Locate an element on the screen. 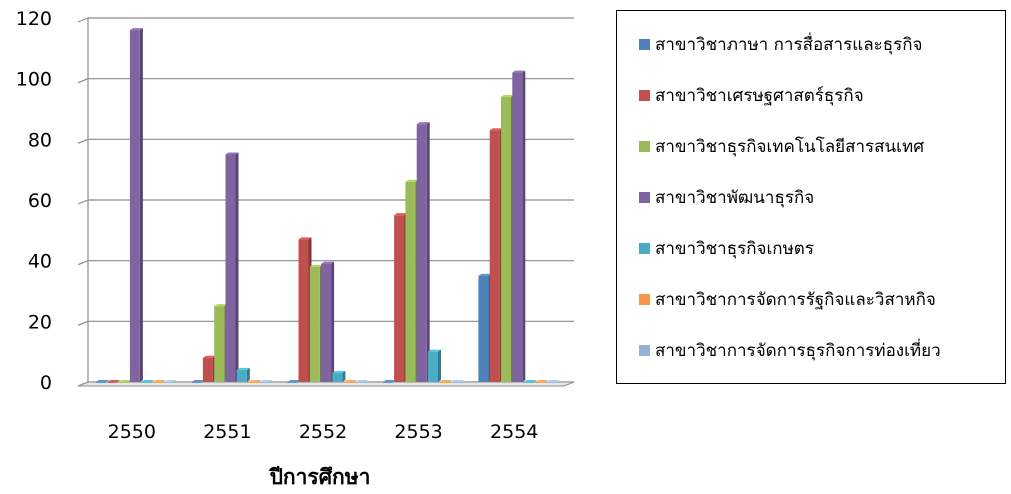 Image resolution: width=1011 pixels, height=494 pixels. legend-item: สาขาวิชาการจัดการรัฐกิจและวิสาหกิจ is located at coordinates (811, 299).